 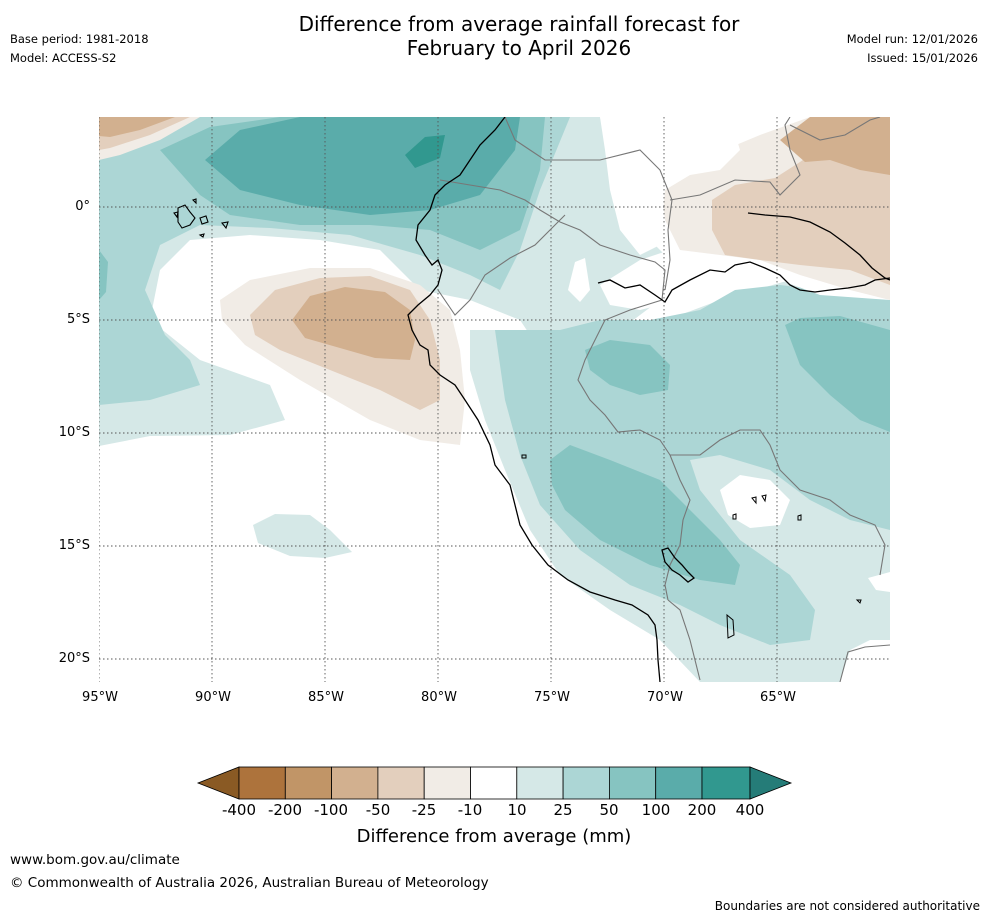 What do you see at coordinates (213, 697) in the screenshot?
I see `lon-label-90w: 90°W` at bounding box center [213, 697].